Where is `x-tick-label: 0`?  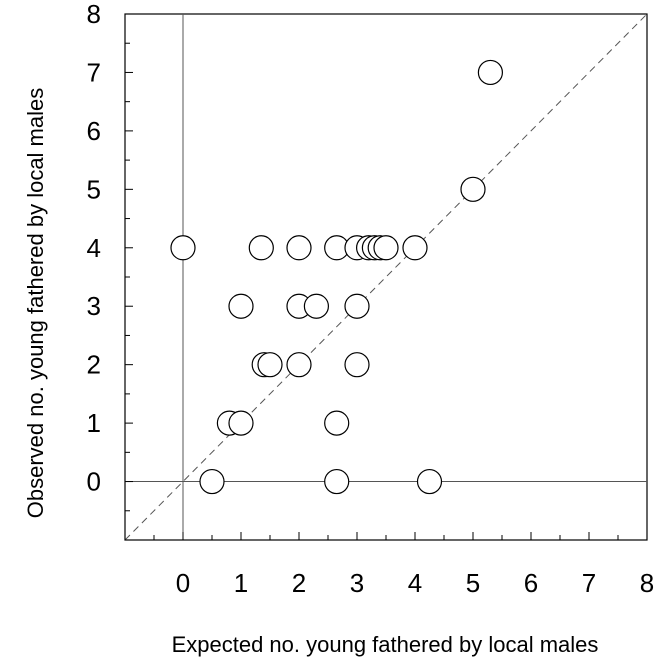 x-tick-label: 0 is located at coordinates (183, 583).